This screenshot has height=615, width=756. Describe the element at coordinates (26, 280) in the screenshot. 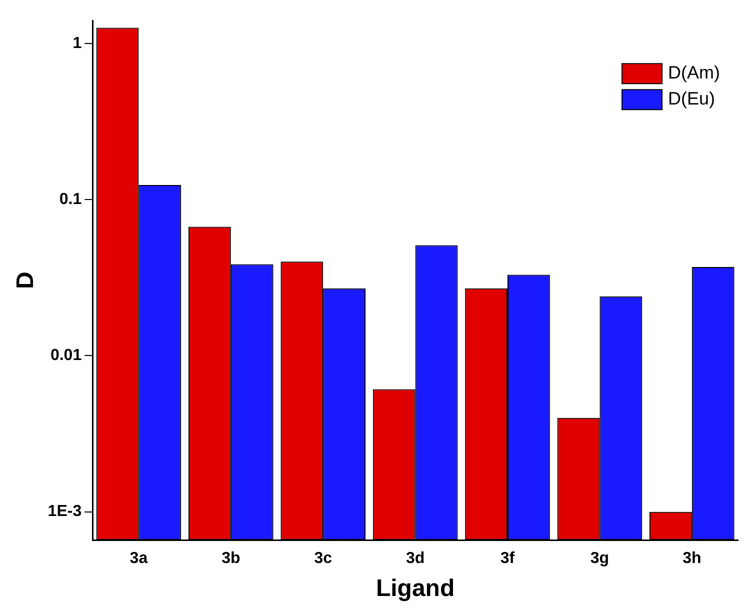

I see `y-axis-title: D` at that location.